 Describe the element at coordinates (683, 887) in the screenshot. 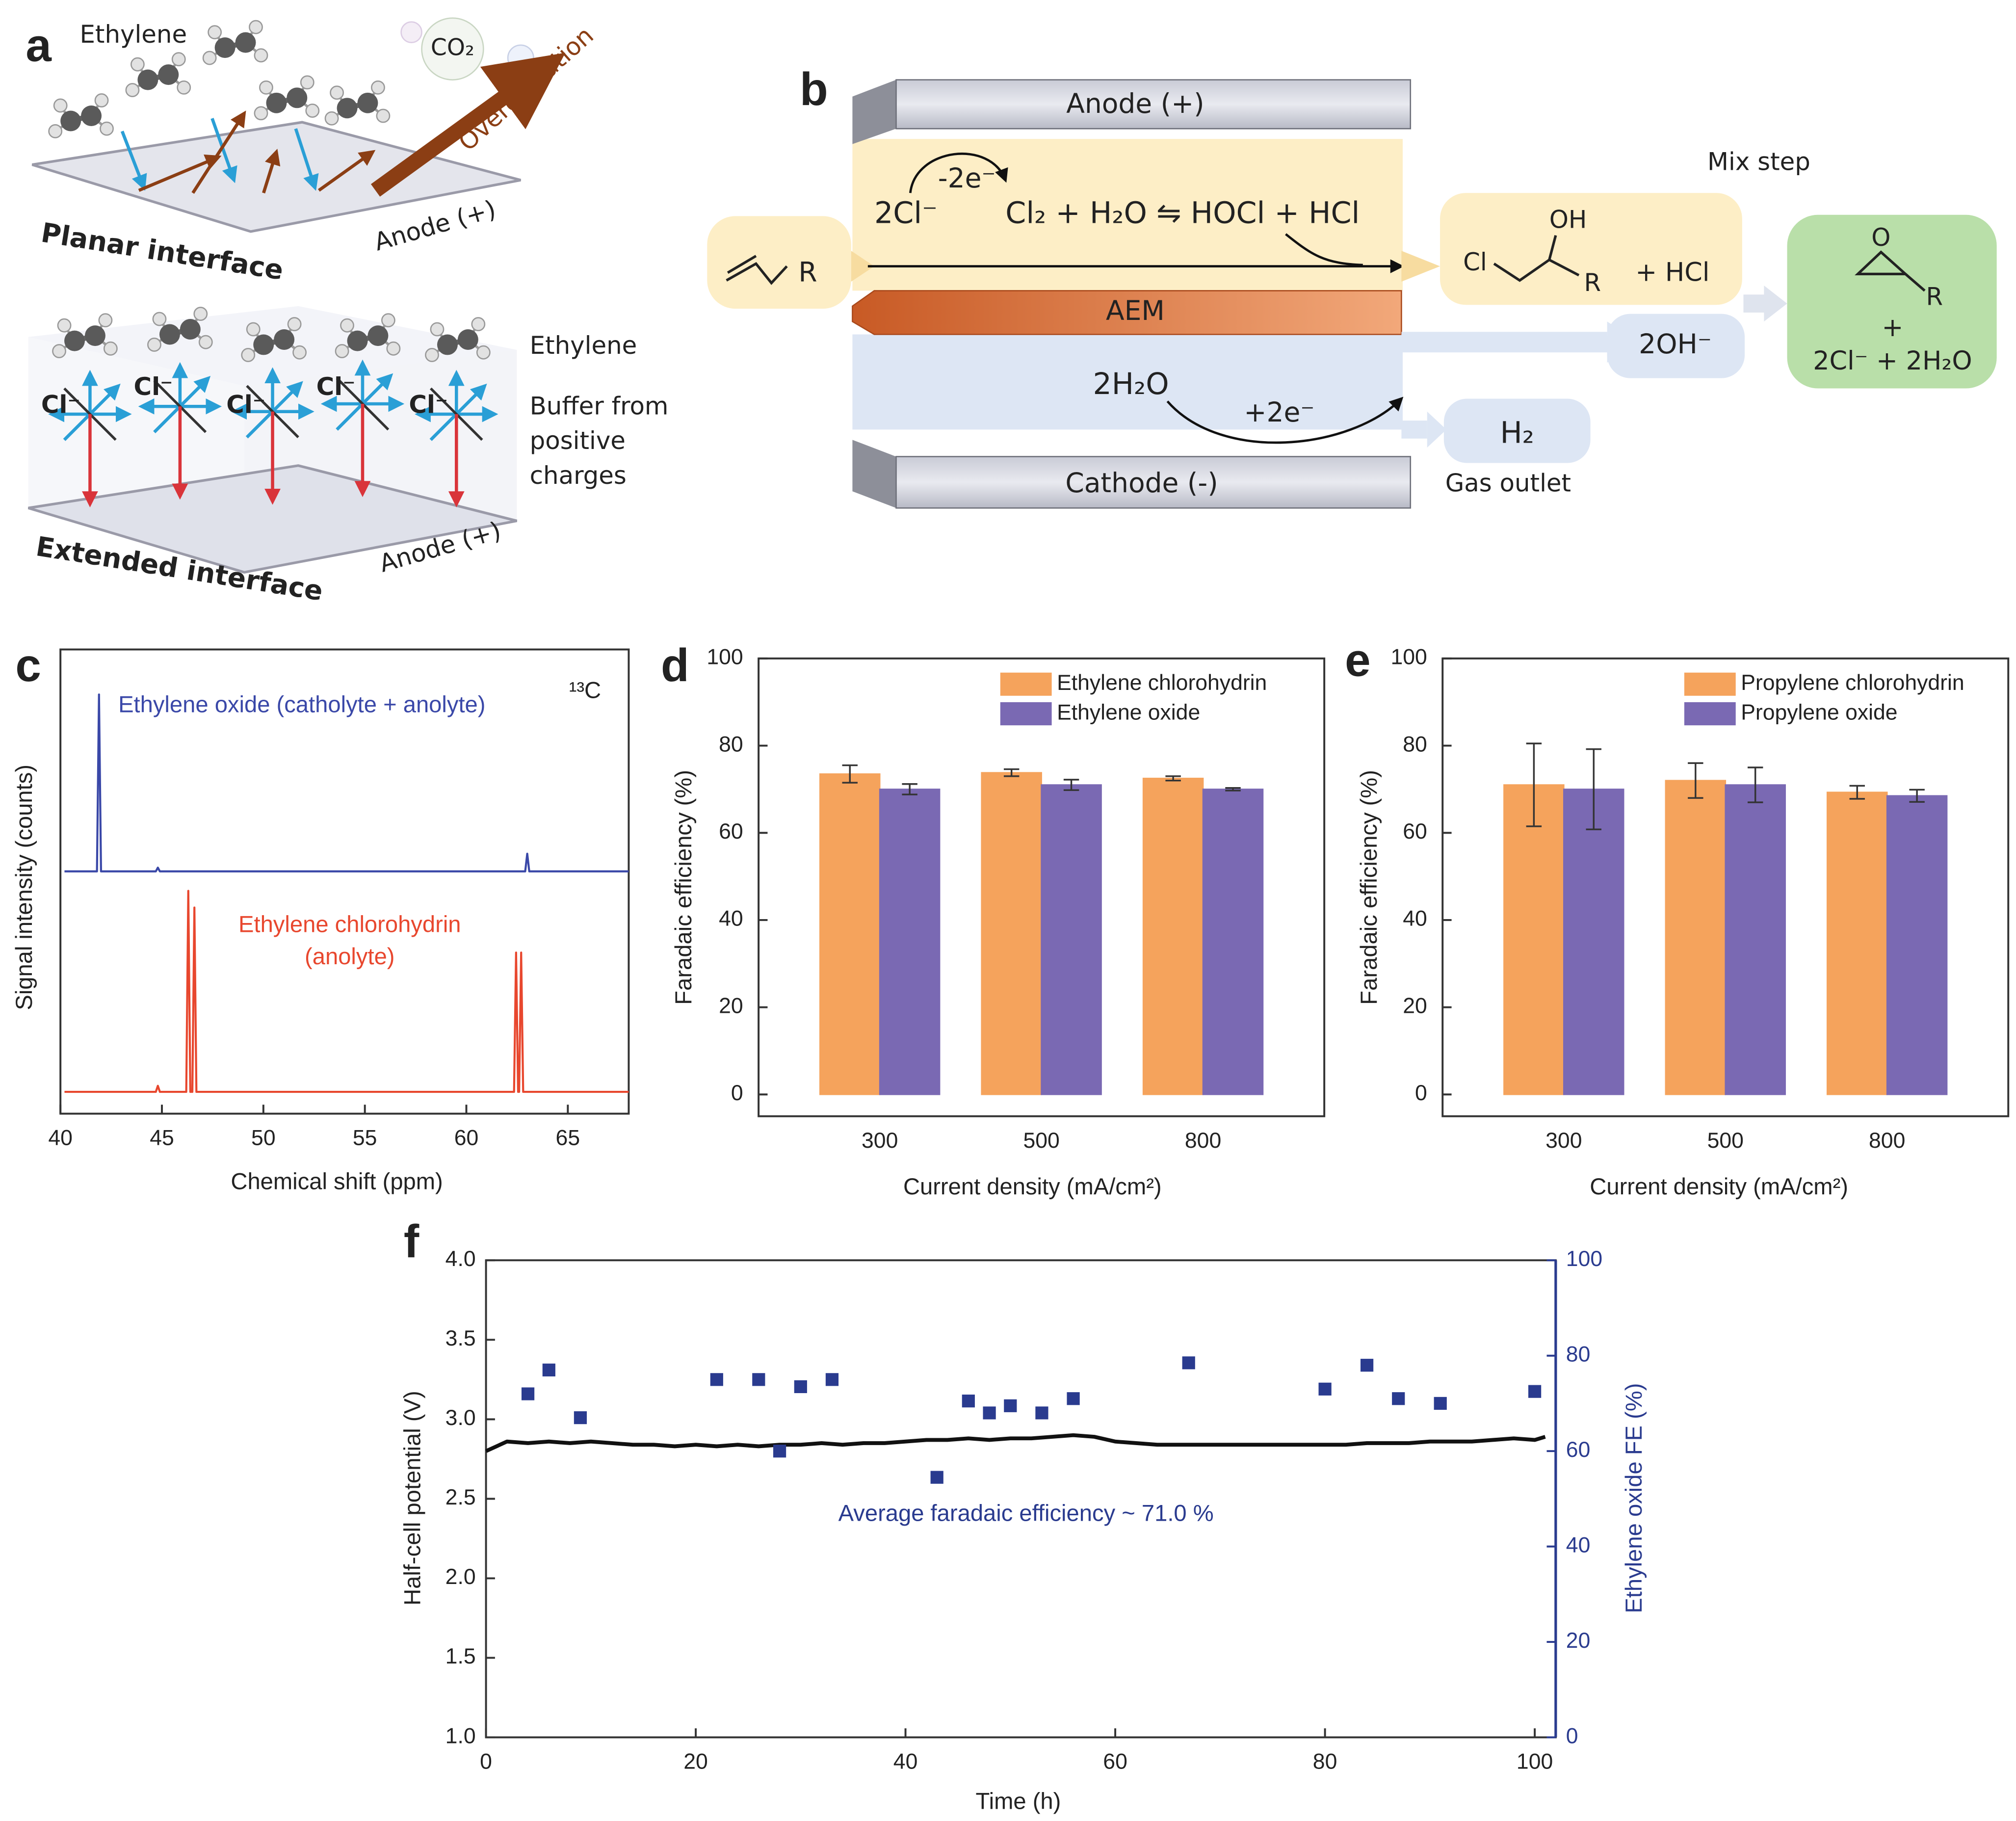

I see `y-axis-label: Faradaic efficiency (%)` at that location.